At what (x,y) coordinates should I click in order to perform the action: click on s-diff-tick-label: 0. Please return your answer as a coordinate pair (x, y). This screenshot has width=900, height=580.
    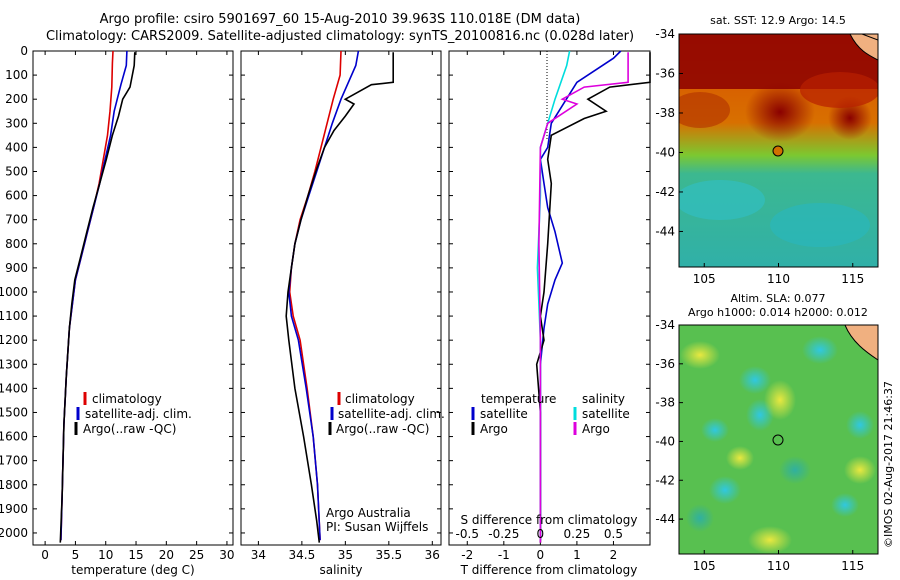
    Looking at the image, I should click on (541, 534).